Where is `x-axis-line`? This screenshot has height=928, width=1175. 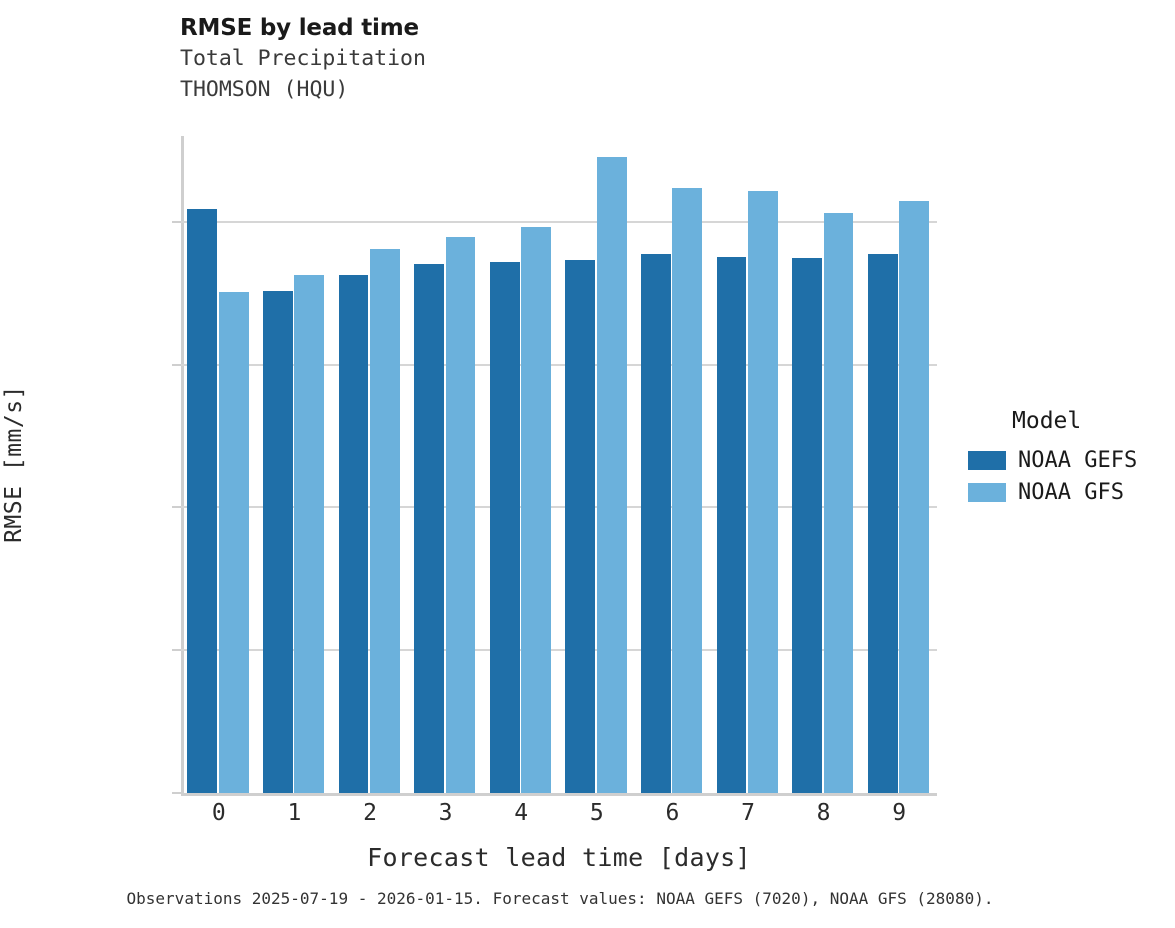
x-axis-line is located at coordinates (559, 794).